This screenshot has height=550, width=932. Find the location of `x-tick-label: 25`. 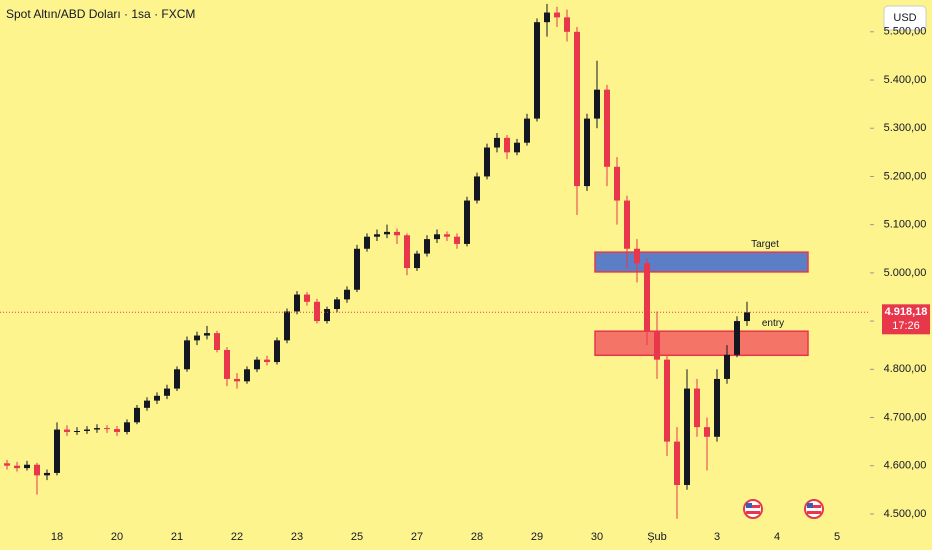

x-tick-label: 25 is located at coordinates (357, 537).